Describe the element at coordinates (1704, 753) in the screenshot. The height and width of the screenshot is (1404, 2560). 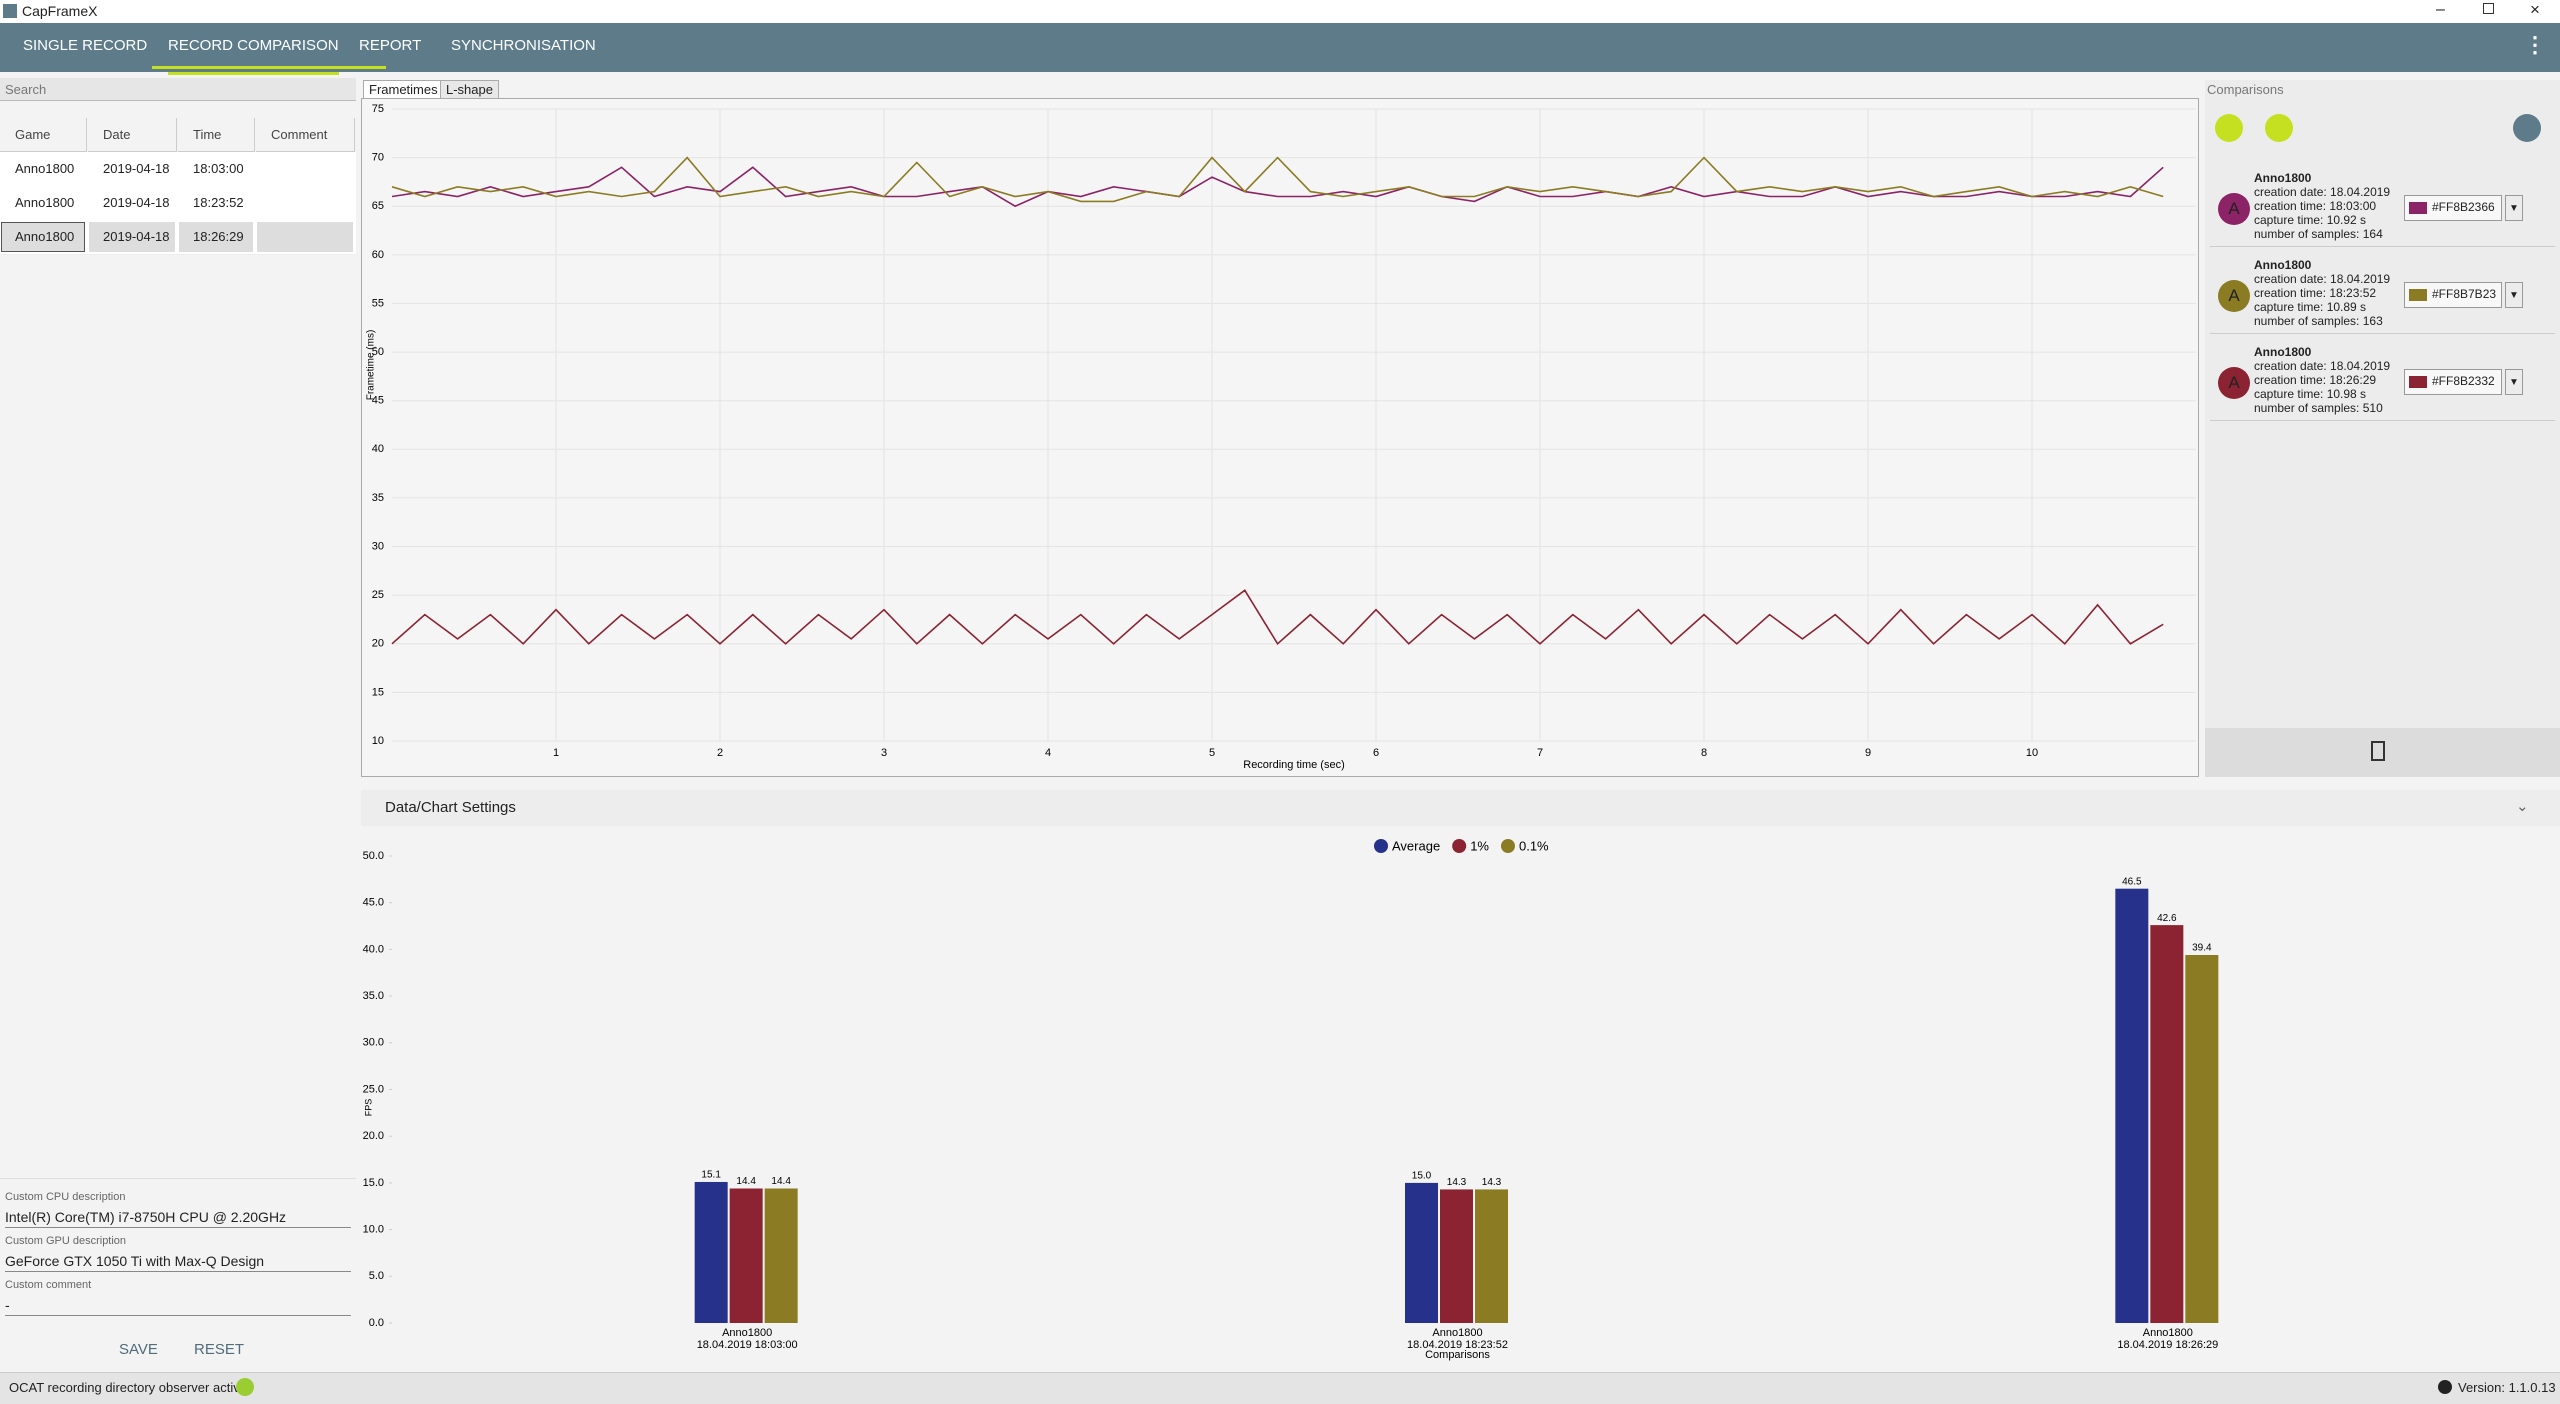
I see `x-tick-label: 8` at that location.